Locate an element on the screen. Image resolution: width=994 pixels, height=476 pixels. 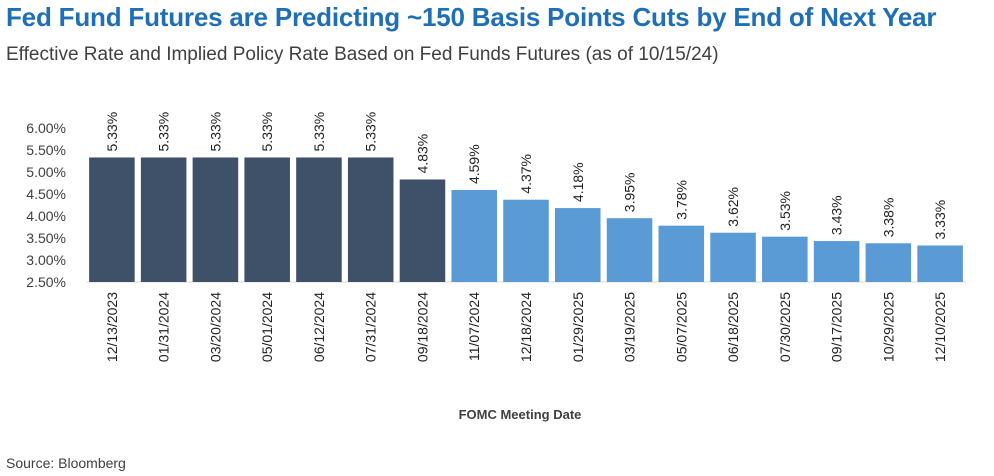
data-label: 4.59% is located at coordinates (474, 164).